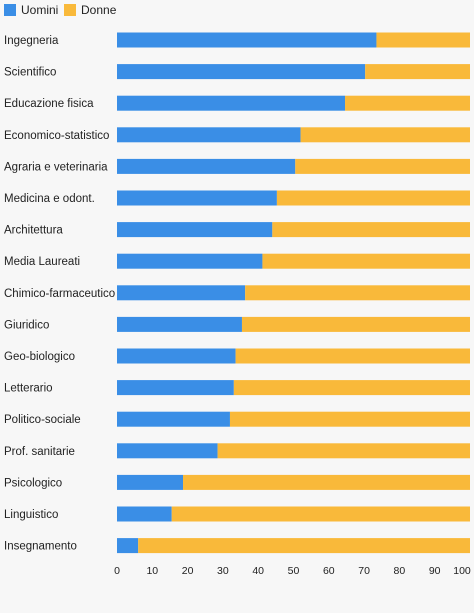 Image resolution: width=474 pixels, height=613 pixels. What do you see at coordinates (49, 199) in the screenshot?
I see `category-label: Medicina e odont.` at bounding box center [49, 199].